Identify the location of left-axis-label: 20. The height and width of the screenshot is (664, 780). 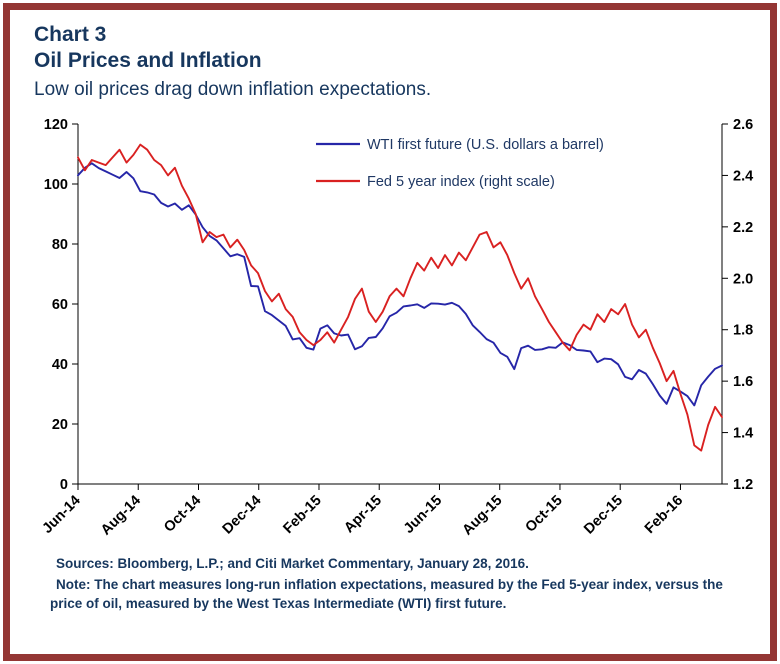
(60, 425).